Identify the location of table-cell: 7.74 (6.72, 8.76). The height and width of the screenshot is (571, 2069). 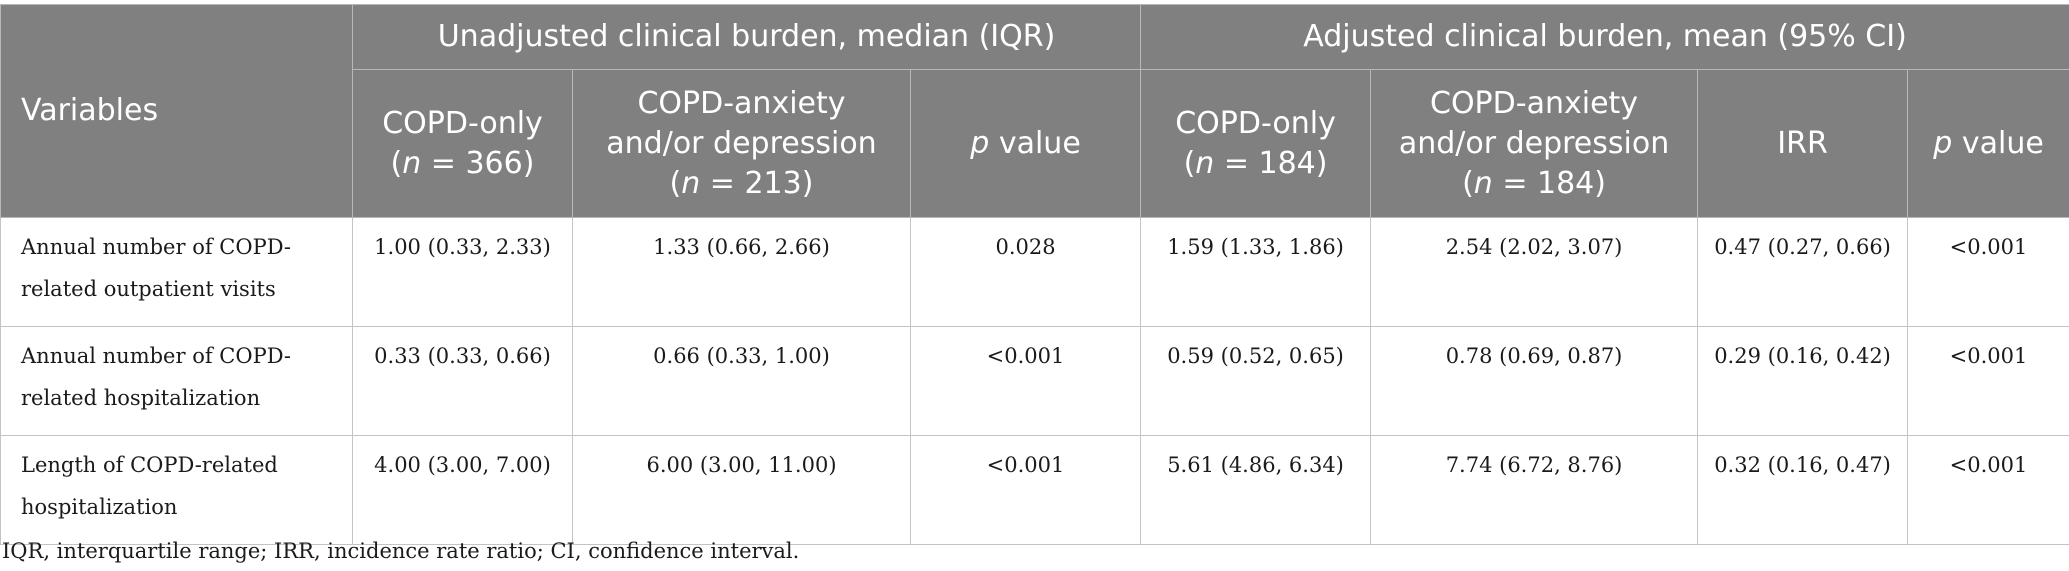
(1534, 490).